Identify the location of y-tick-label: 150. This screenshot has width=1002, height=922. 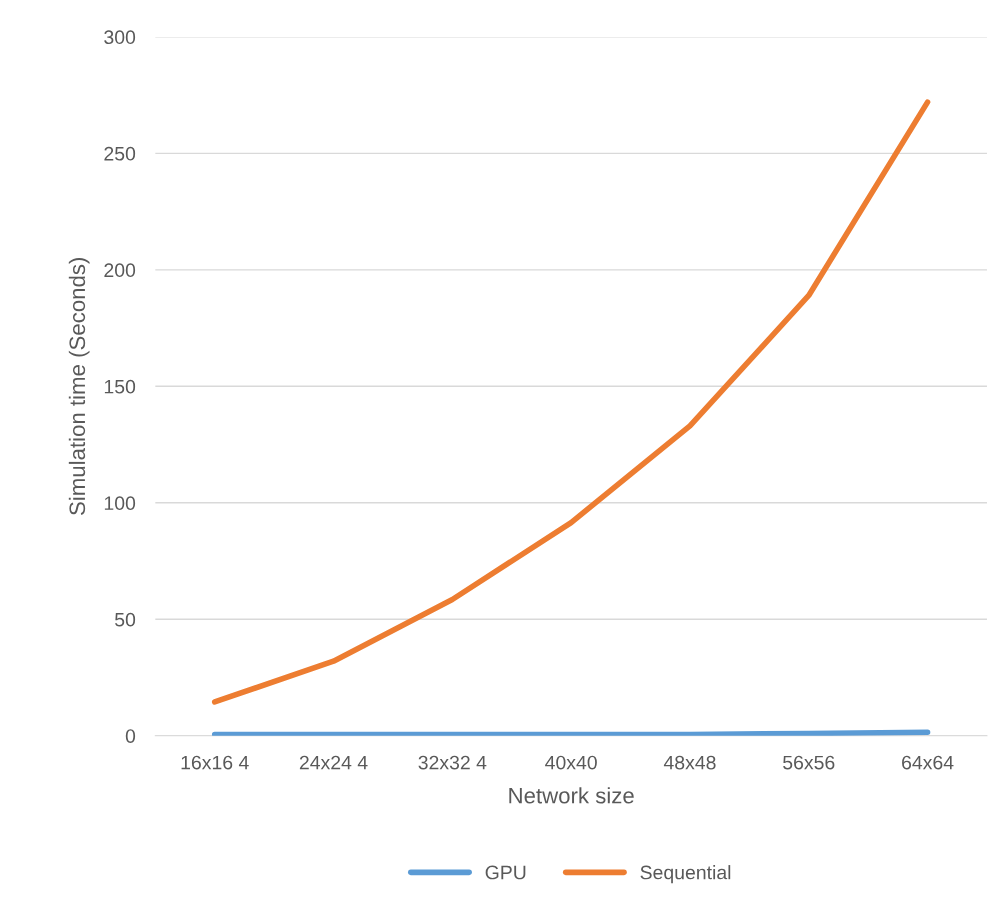
(120, 386).